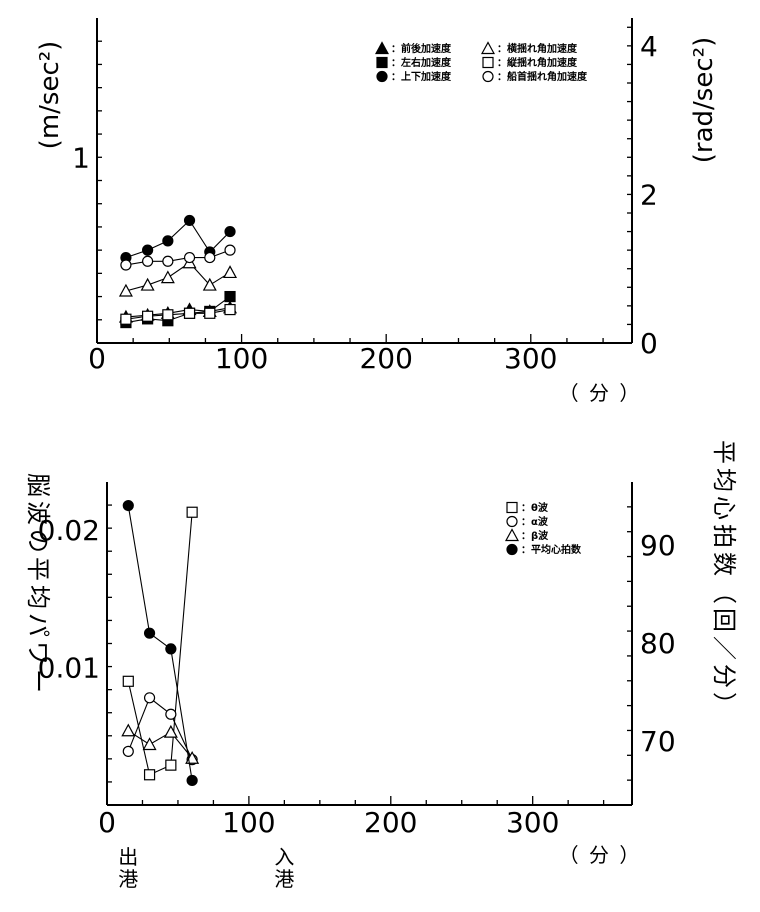  Describe the element at coordinates (50, 95) in the screenshot. I see `y-axis-label: (m/sec²)` at that location.